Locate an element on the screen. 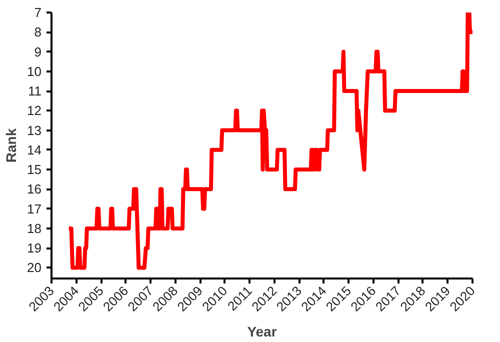 The width and height of the screenshot is (500, 342). x-axis-title: Year is located at coordinates (262, 331).